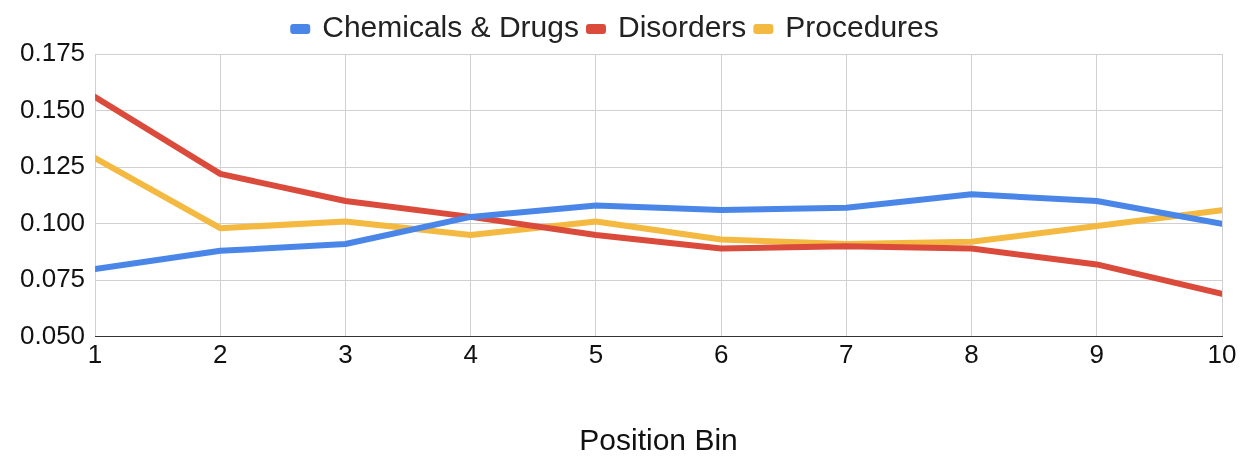  What do you see at coordinates (846, 353) in the screenshot?
I see `x-tick-label: 7` at bounding box center [846, 353].